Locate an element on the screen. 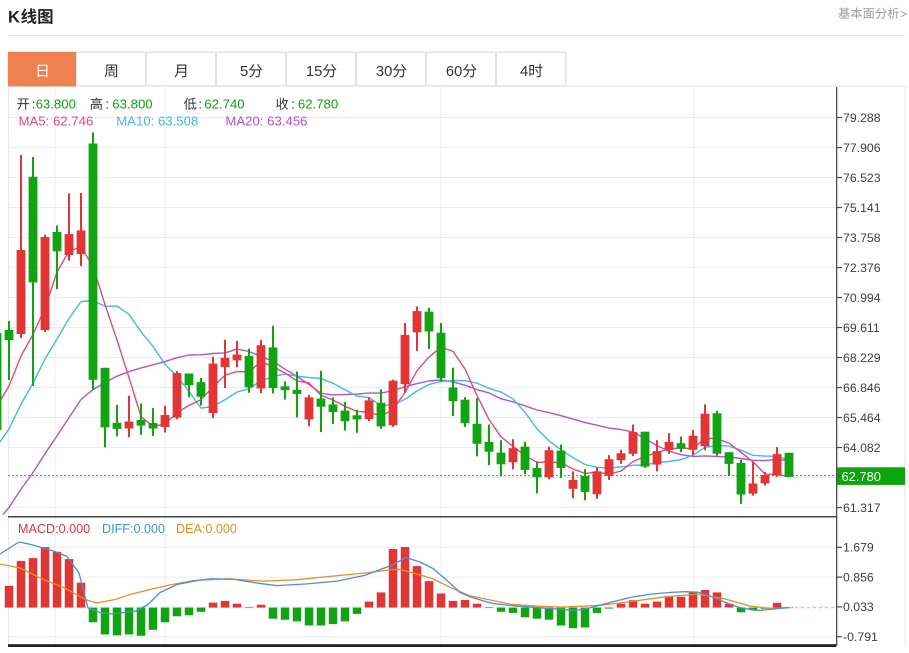 This screenshot has width=909, height=653. svg-text: MA10: 63.508 is located at coordinates (157, 120).